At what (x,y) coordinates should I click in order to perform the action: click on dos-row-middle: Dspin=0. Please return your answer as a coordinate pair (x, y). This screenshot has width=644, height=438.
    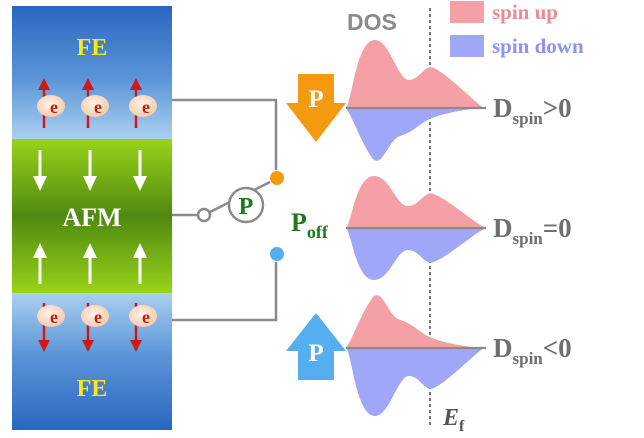
    Looking at the image, I should click on (459, 228).